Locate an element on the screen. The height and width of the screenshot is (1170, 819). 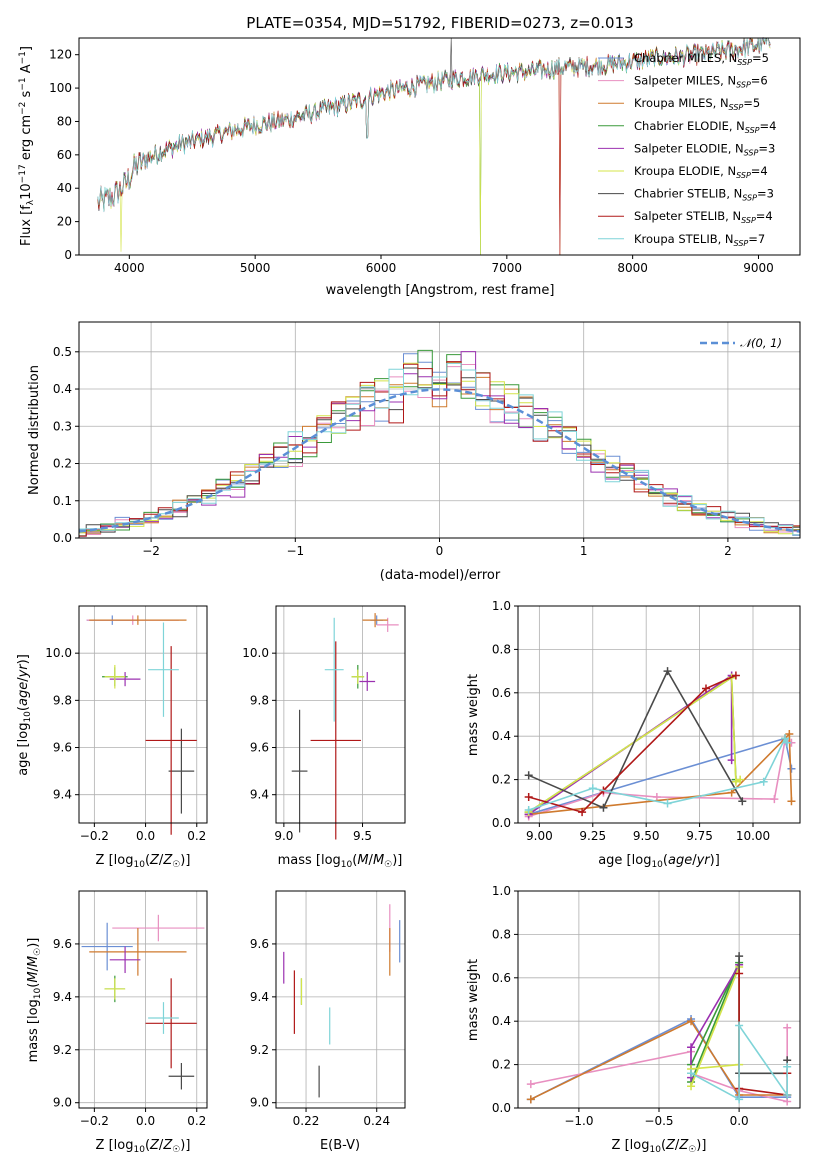
mass-age-xtick-label: 9.5 is located at coordinates (362, 836).